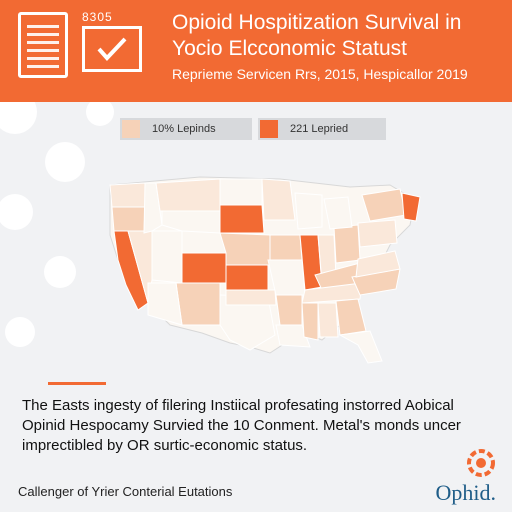 This screenshot has height=512, width=512. Describe the element at coordinates (384, 205) in the screenshot. I see `state-new-york` at that location.